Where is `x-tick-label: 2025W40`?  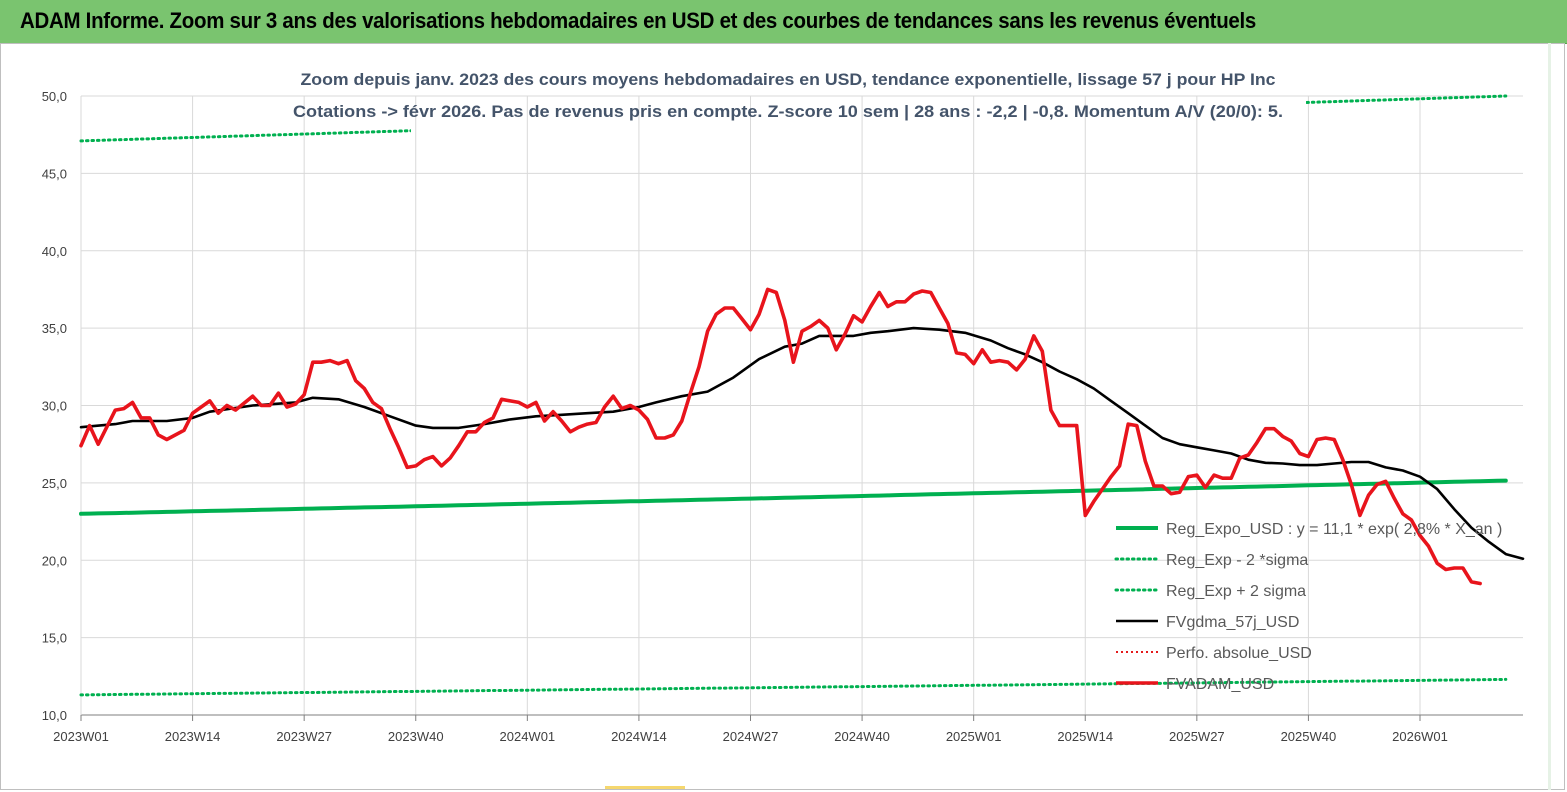
x-tick-label: 2025W40 is located at coordinates (1309, 736).